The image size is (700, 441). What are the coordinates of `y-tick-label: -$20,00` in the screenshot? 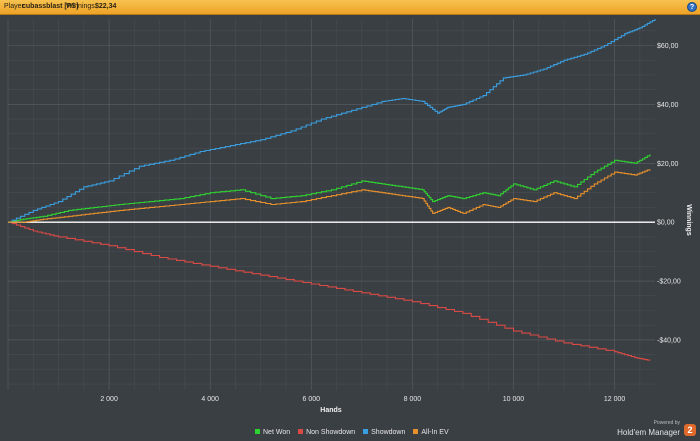 It's located at (669, 282).